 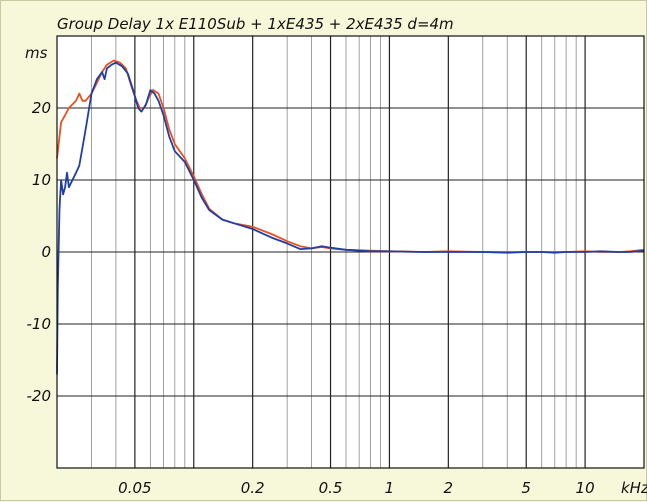 I want to click on x-tick-labels: 0.05 0.2 0.5 1 2 5 10, so click(x=356, y=488).